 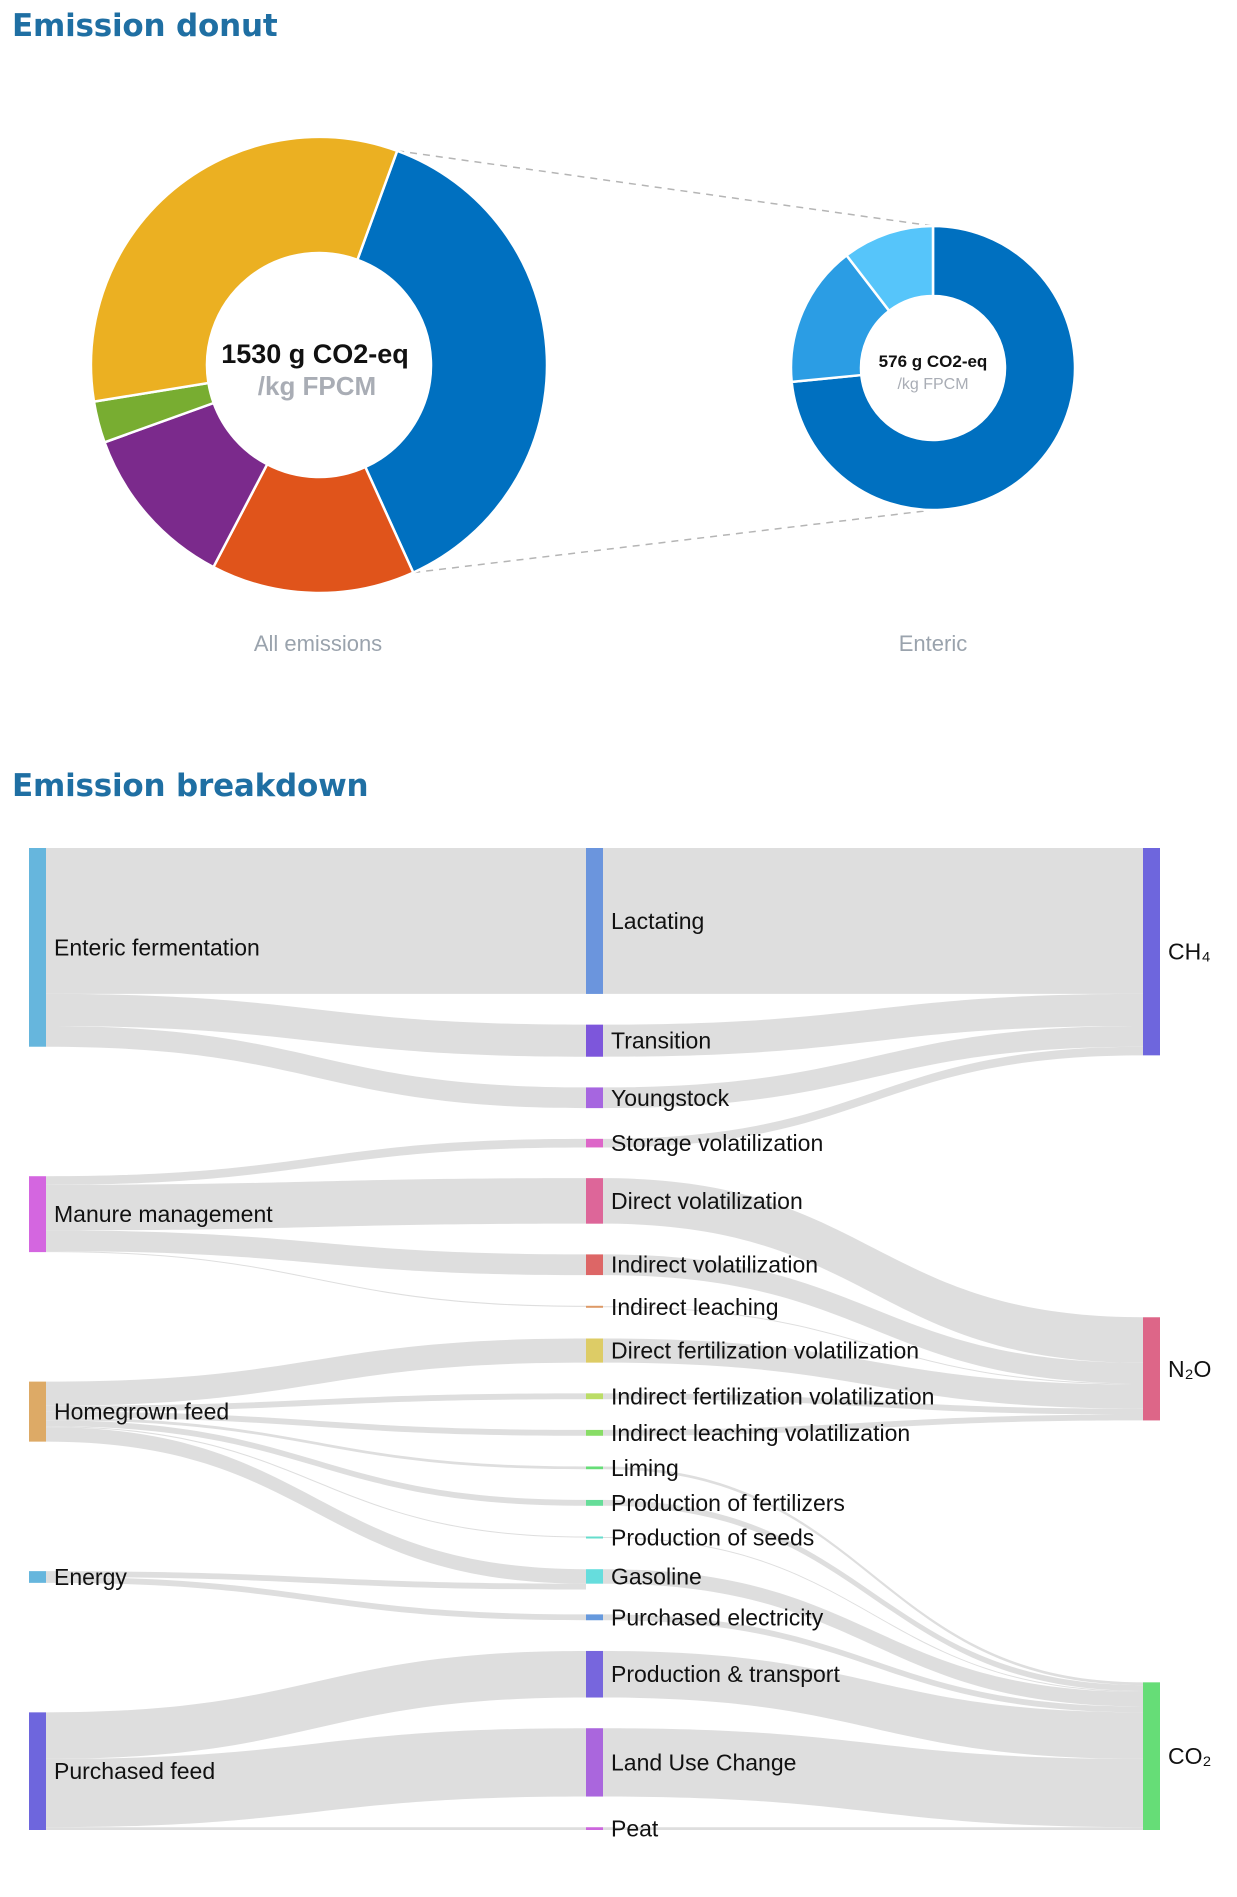 I want to click on donut-slice-yellow, so click(x=244, y=269).